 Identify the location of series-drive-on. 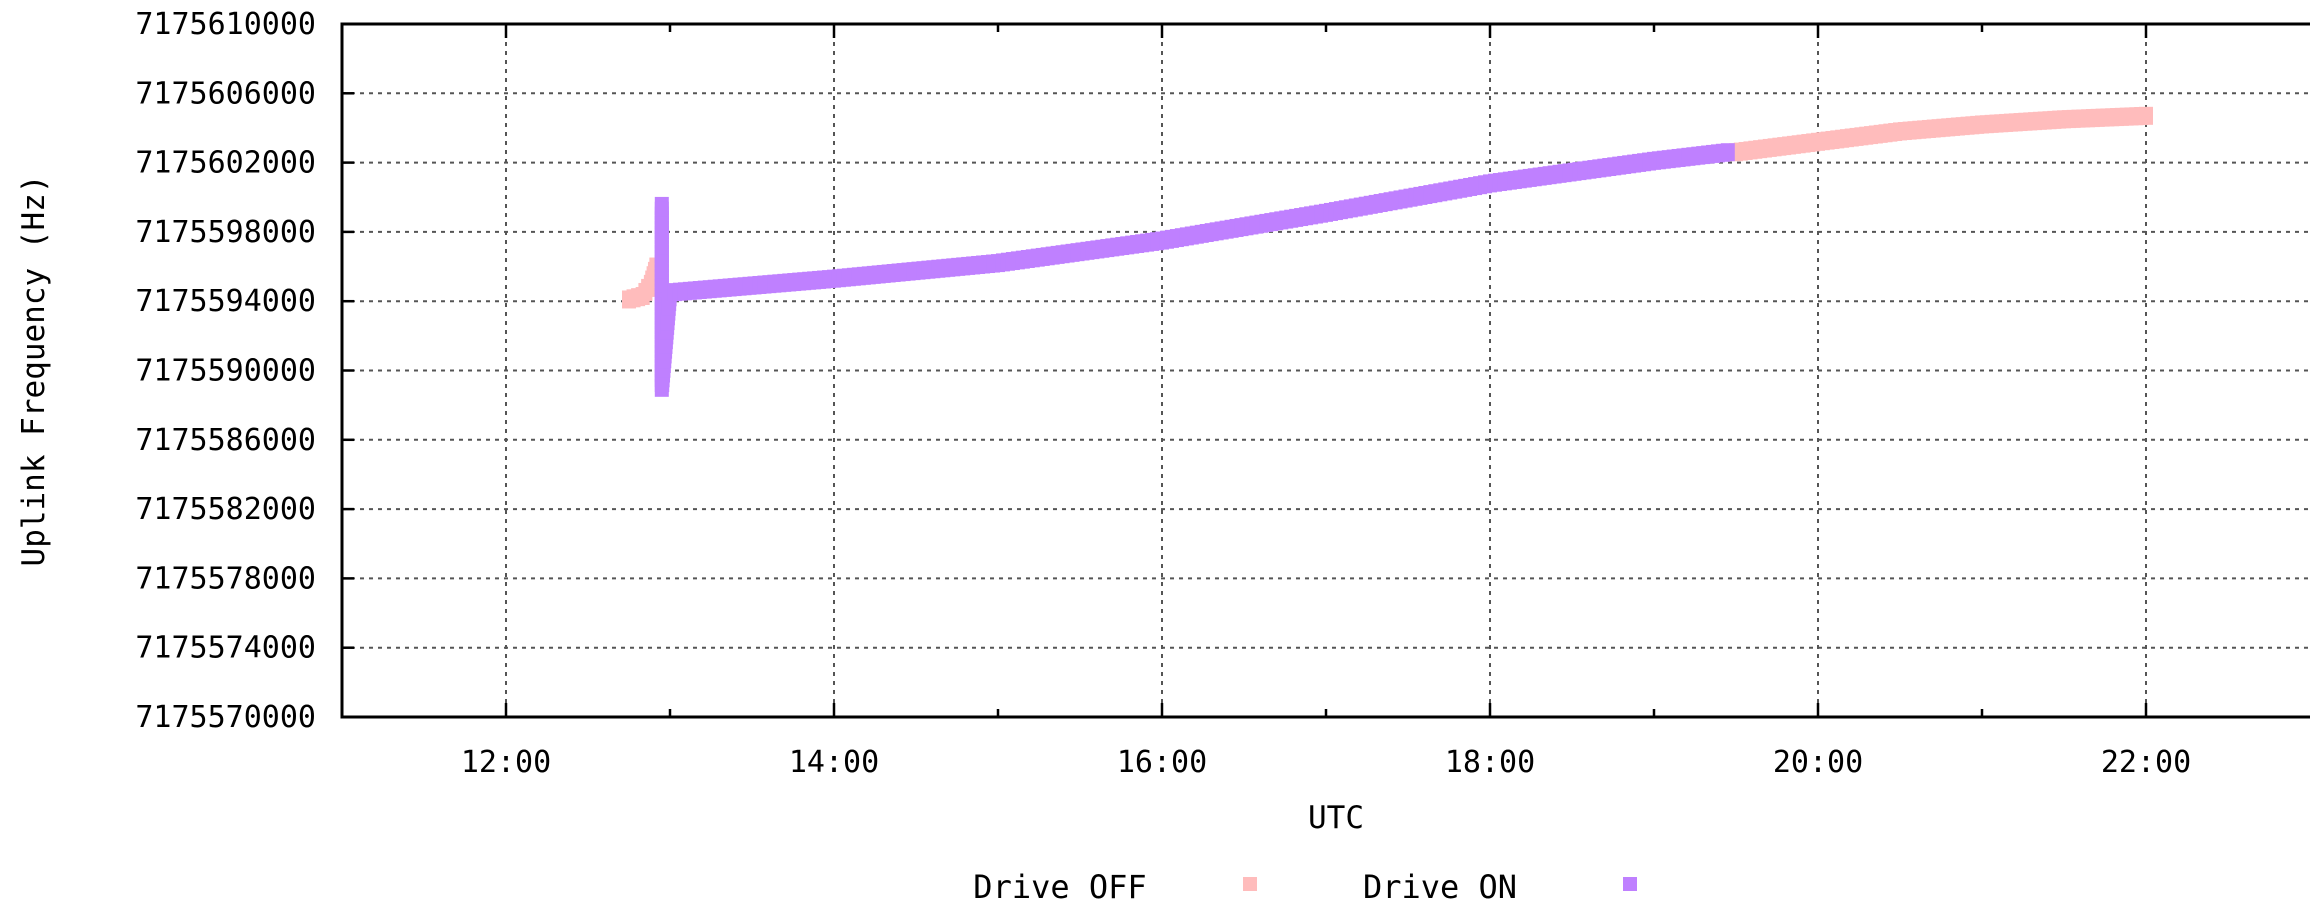
(1194, 270).